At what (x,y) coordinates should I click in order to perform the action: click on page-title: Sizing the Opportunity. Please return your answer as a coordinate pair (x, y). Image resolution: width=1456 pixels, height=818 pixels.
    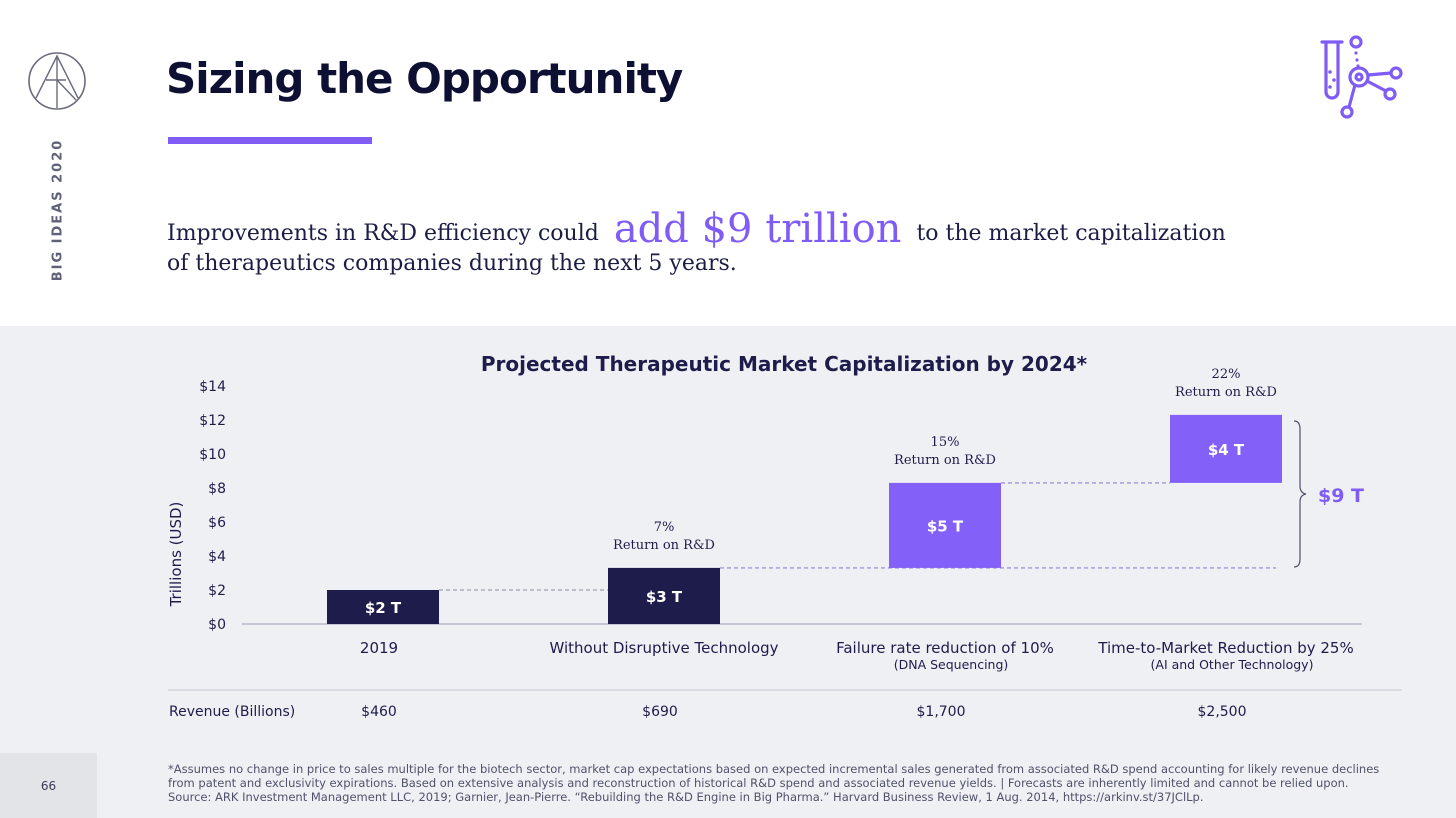
    Looking at the image, I should click on (424, 78).